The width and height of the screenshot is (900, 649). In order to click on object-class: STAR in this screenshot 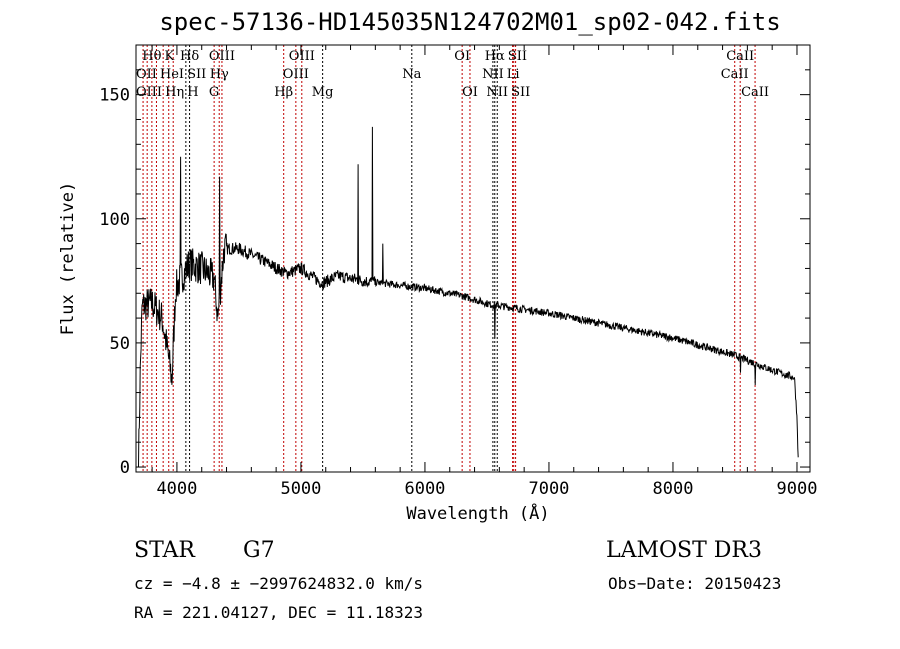, I will do `click(164, 550)`.